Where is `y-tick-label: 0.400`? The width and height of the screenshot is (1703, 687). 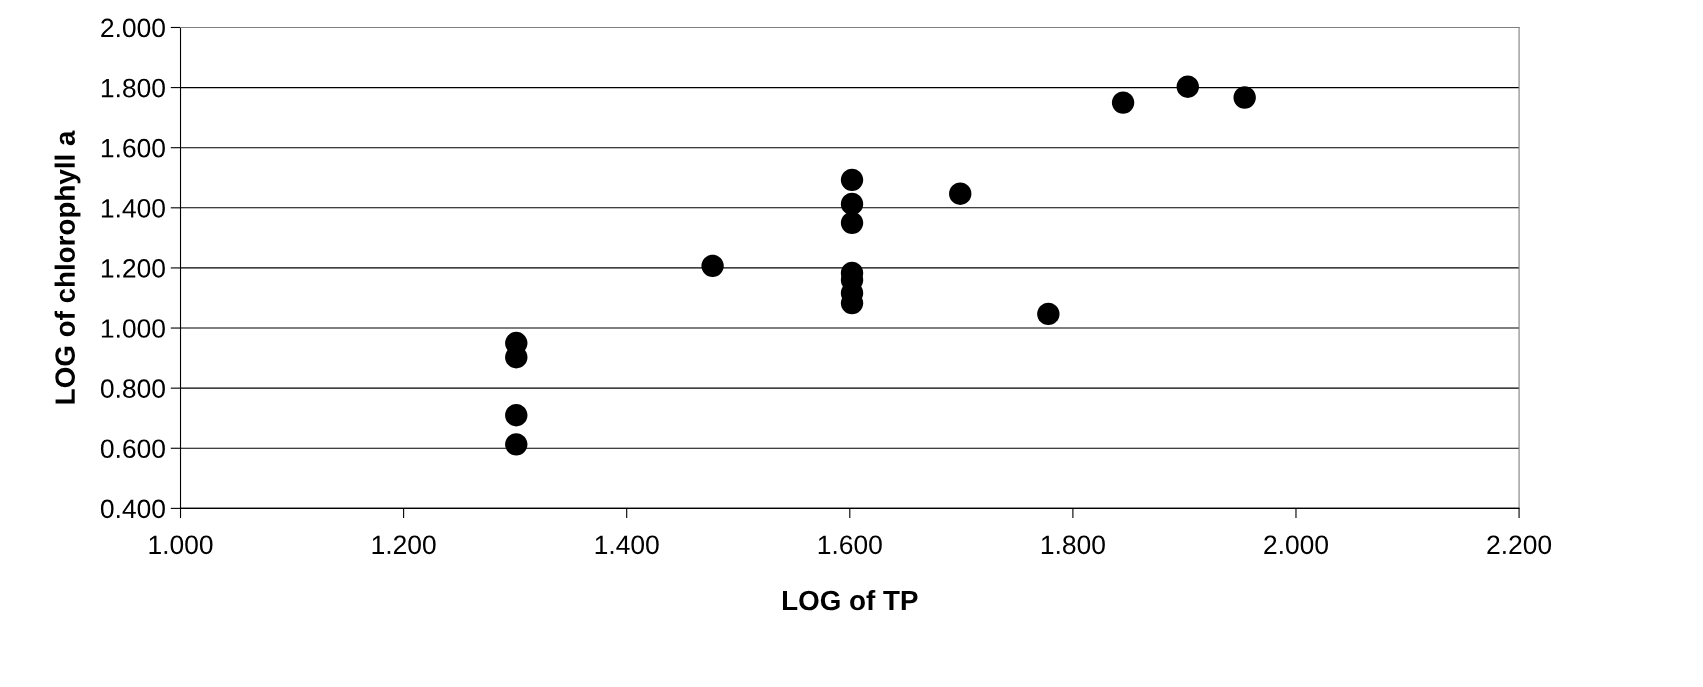
y-tick-label: 0.400 is located at coordinates (132, 509).